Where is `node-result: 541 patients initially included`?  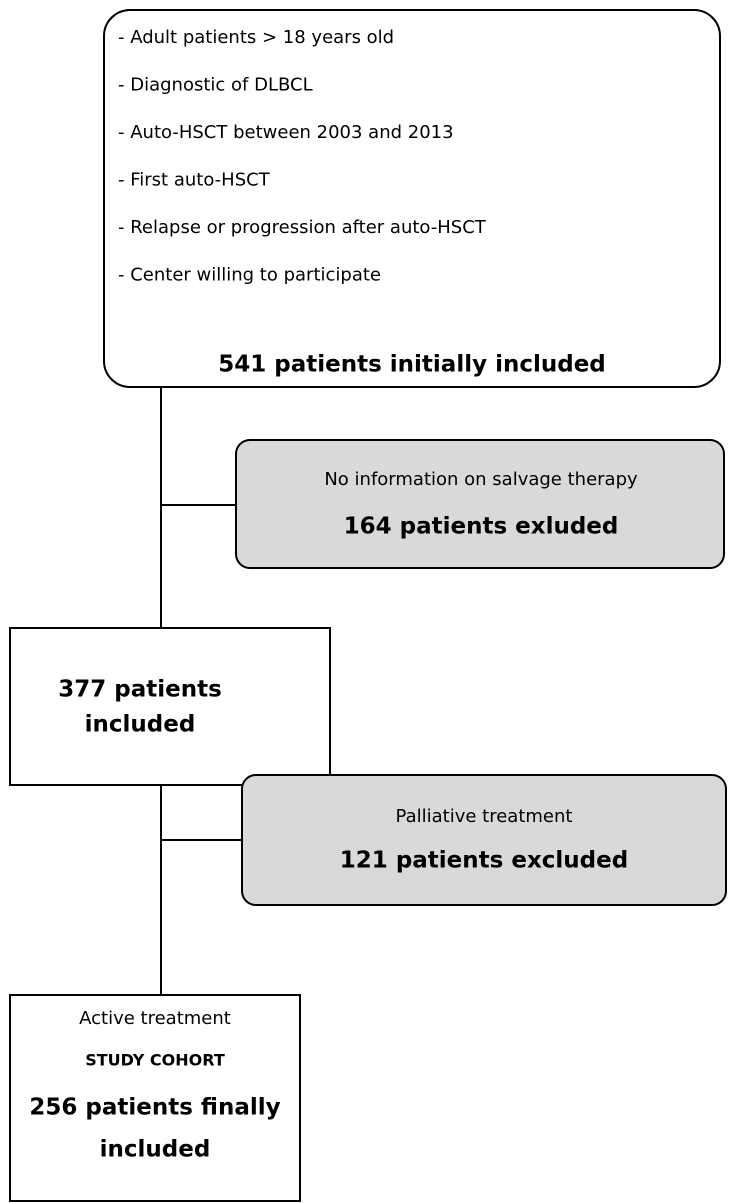 node-result: 541 patients initially included is located at coordinates (412, 365).